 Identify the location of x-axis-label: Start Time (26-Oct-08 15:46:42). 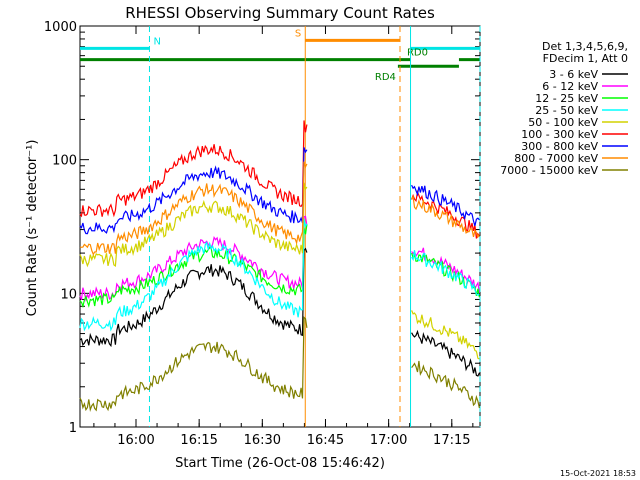
(280, 463).